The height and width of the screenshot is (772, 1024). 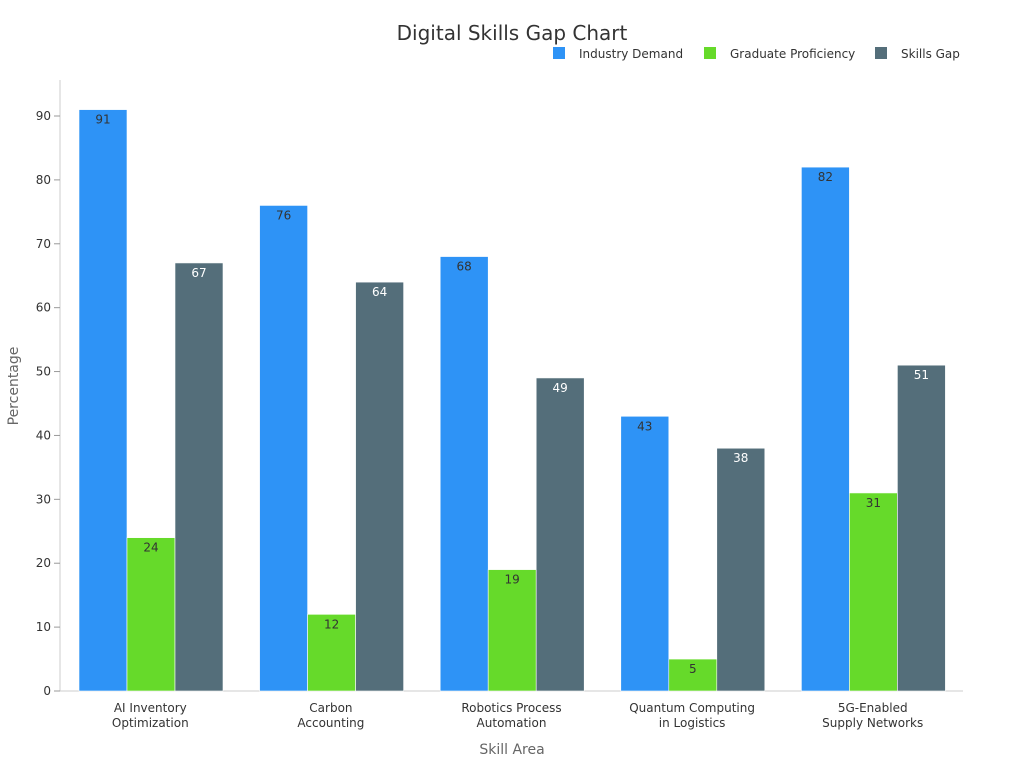 What do you see at coordinates (43, 116) in the screenshot?
I see `y-tick-label: 90` at bounding box center [43, 116].